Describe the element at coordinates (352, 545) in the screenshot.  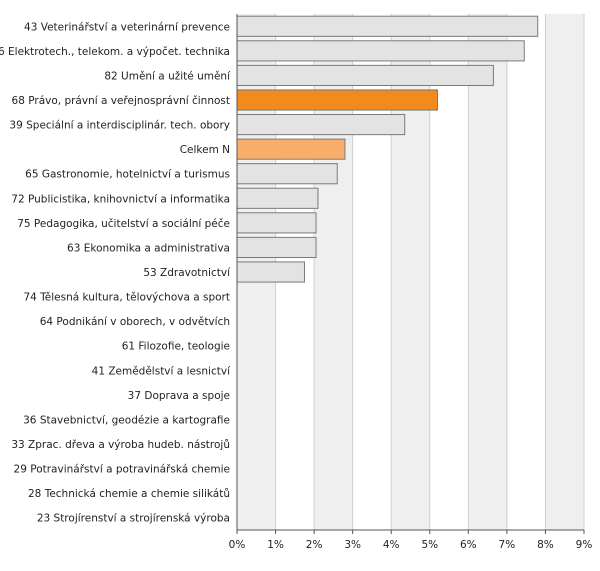
I see `x-tick-label: 3%` at that location.